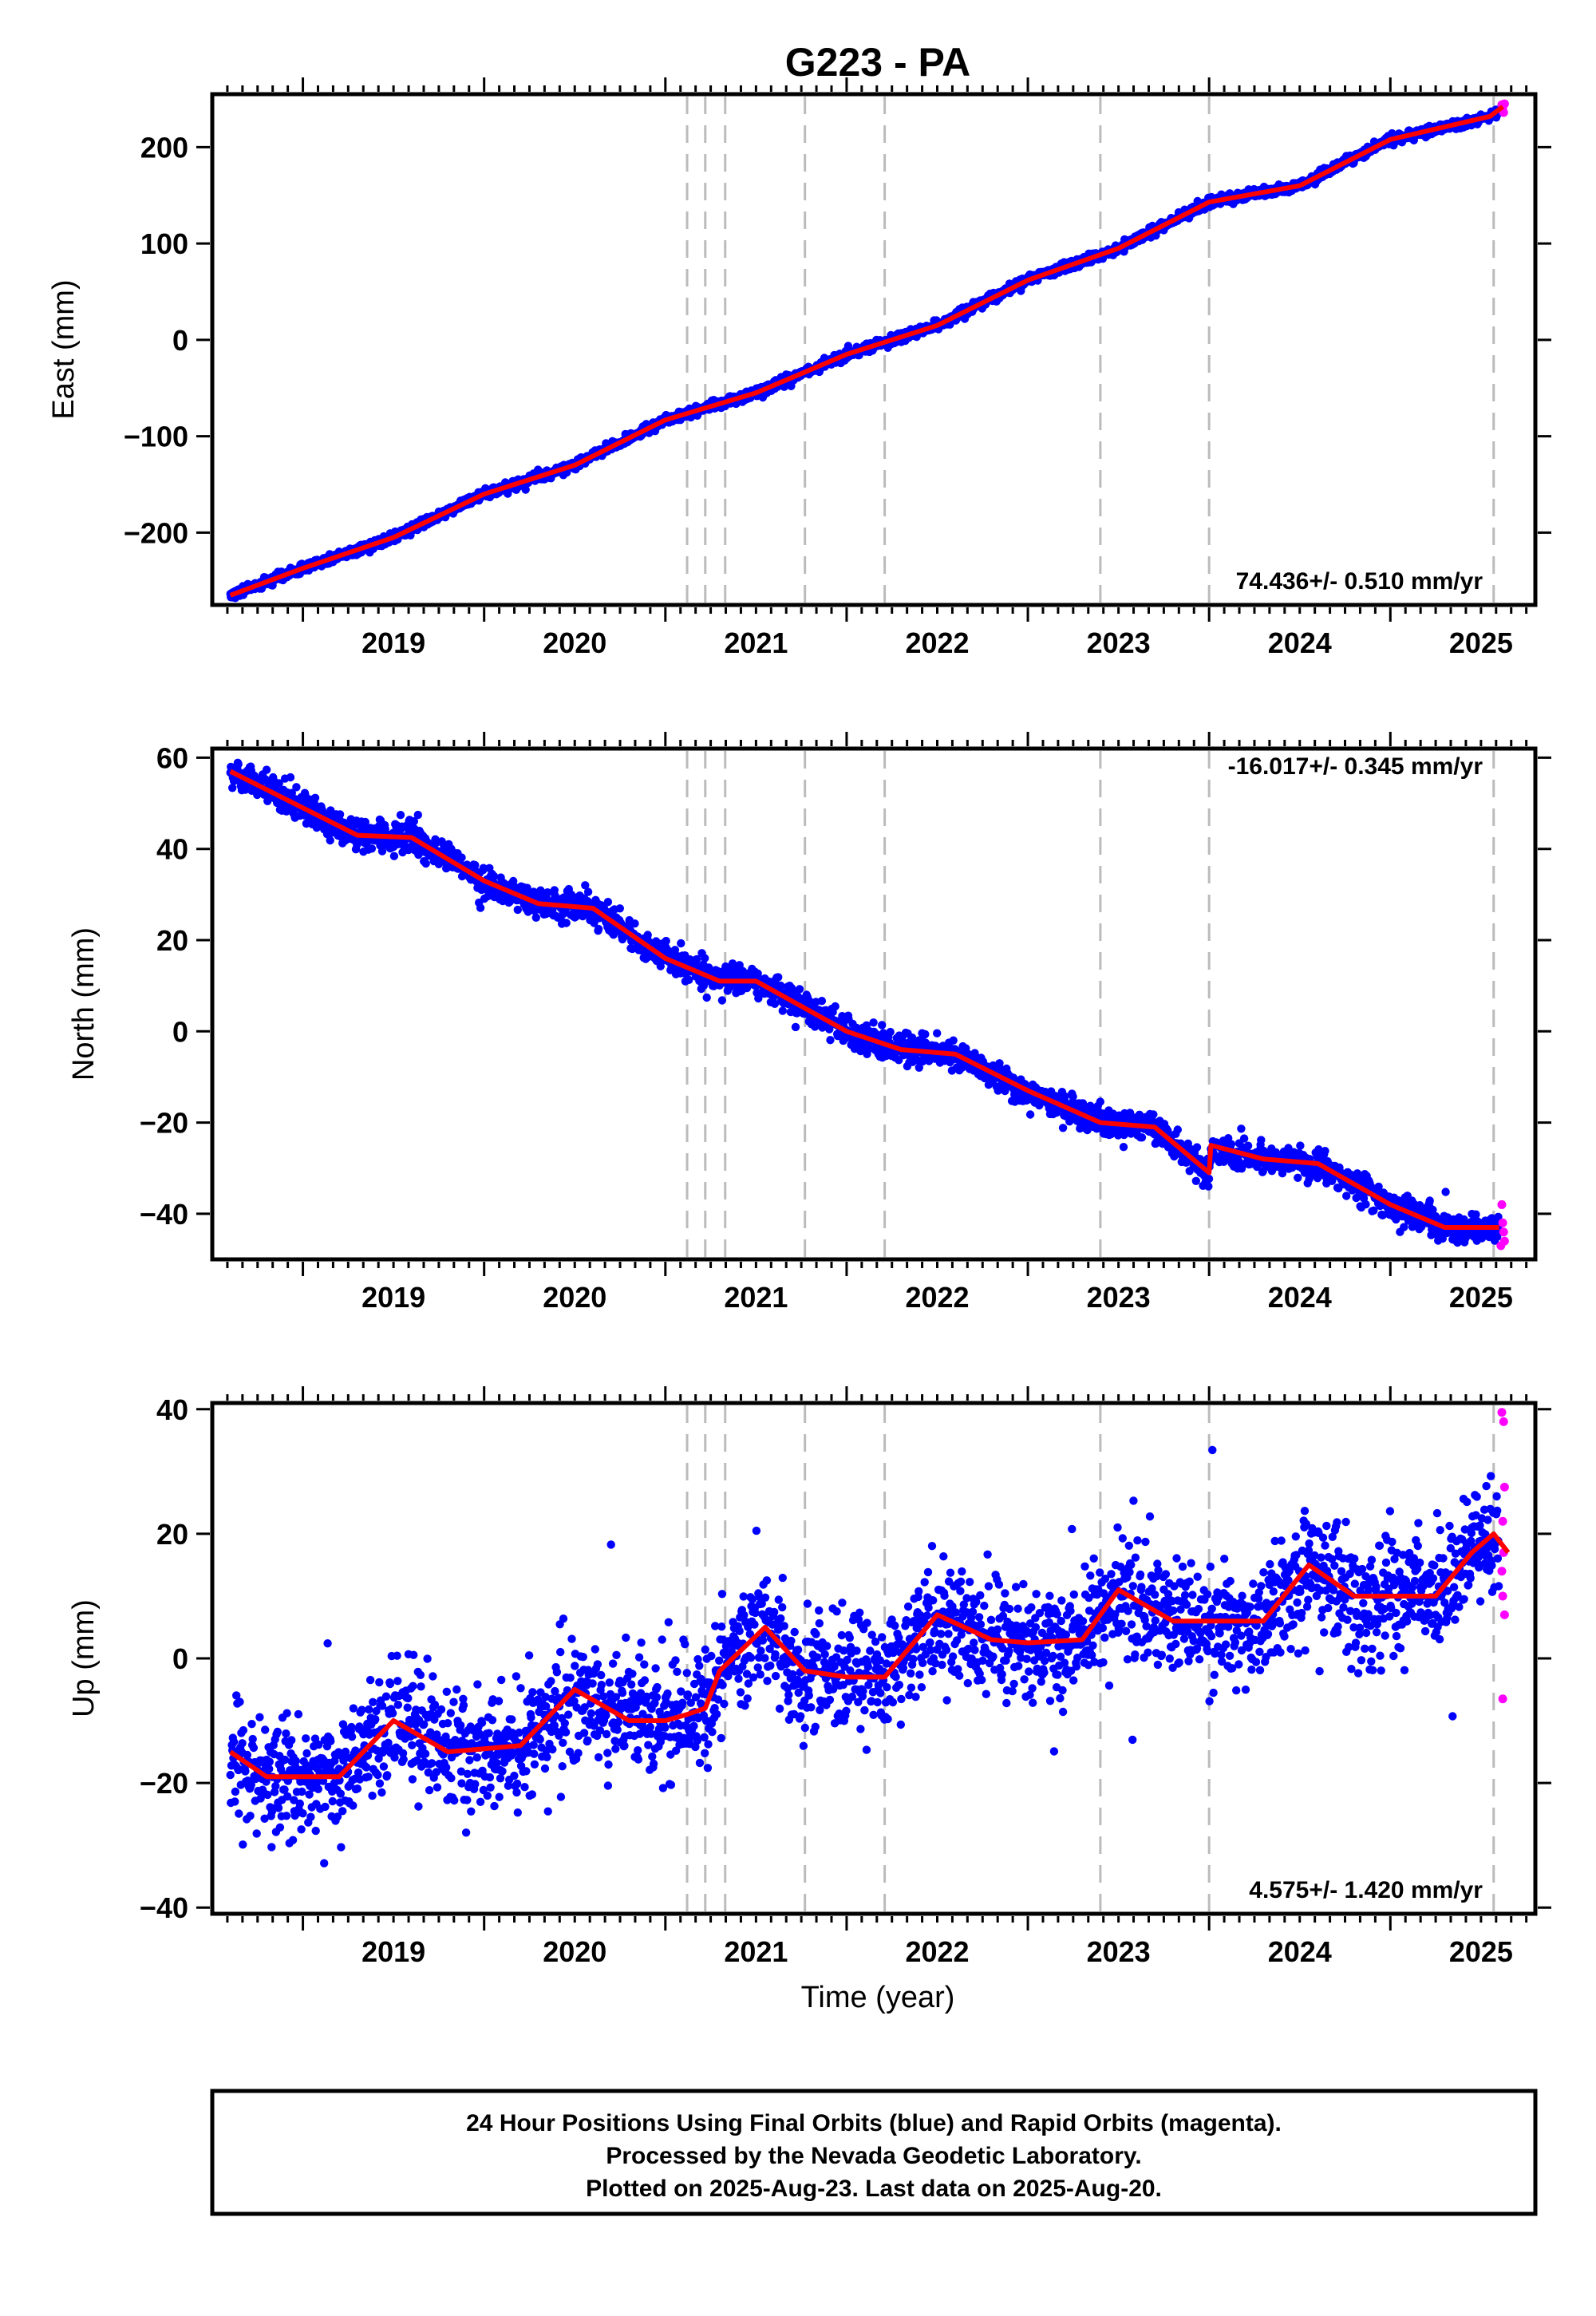  Describe the element at coordinates (164, 243) in the screenshot. I see `east-y-tick-label: 100` at that location.